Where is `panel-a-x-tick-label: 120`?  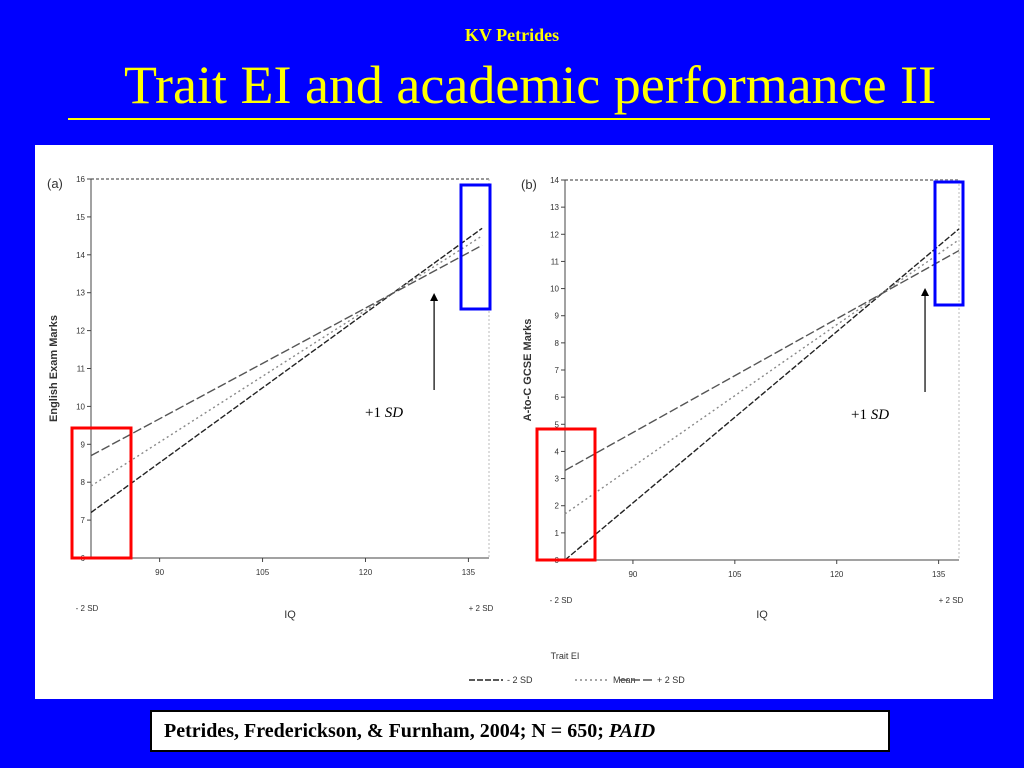 panel-a-x-tick-label: 120 is located at coordinates (366, 572).